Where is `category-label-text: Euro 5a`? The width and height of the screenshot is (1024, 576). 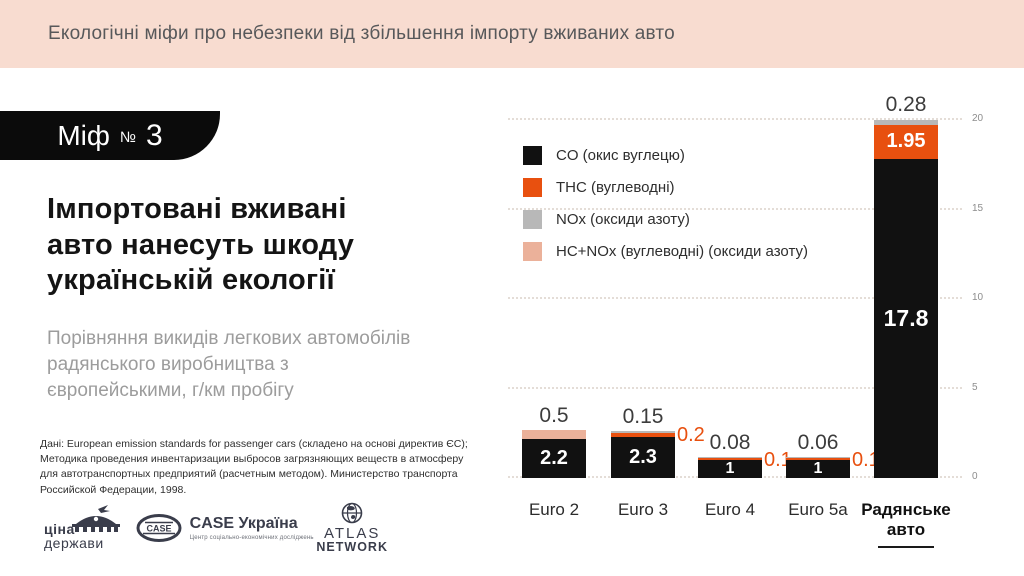 category-label-text: Euro 5a is located at coordinates (818, 509).